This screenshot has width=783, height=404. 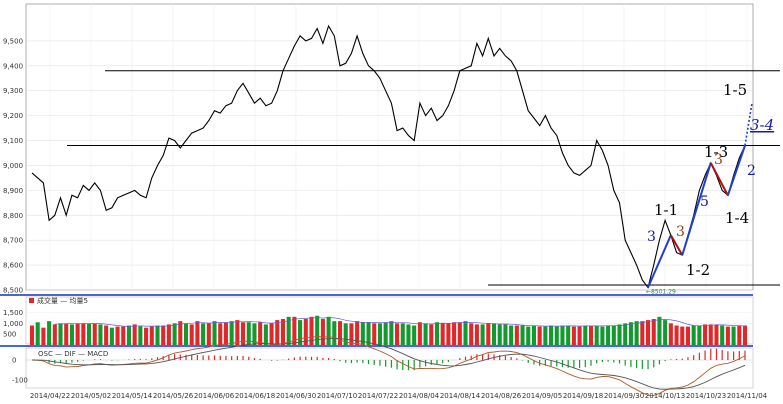 What do you see at coordinates (659, 261) in the screenshot?
I see `wave-impulse-line` at bounding box center [659, 261].